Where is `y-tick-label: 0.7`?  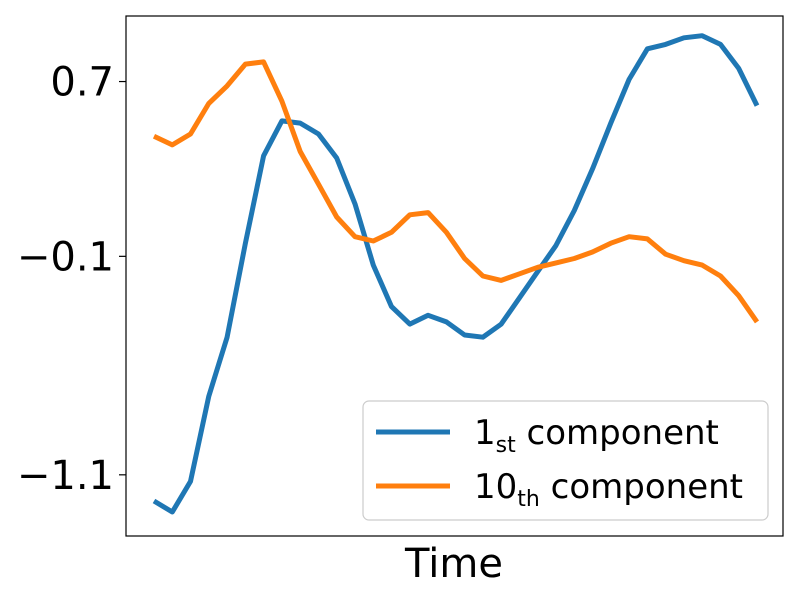 y-tick-label: 0.7 is located at coordinates (82, 83).